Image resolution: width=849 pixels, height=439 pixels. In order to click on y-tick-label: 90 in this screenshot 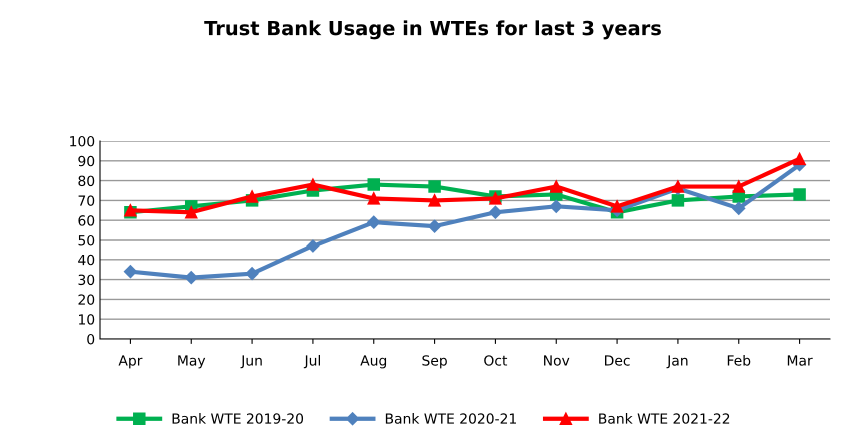, I will do `click(86, 161)`.